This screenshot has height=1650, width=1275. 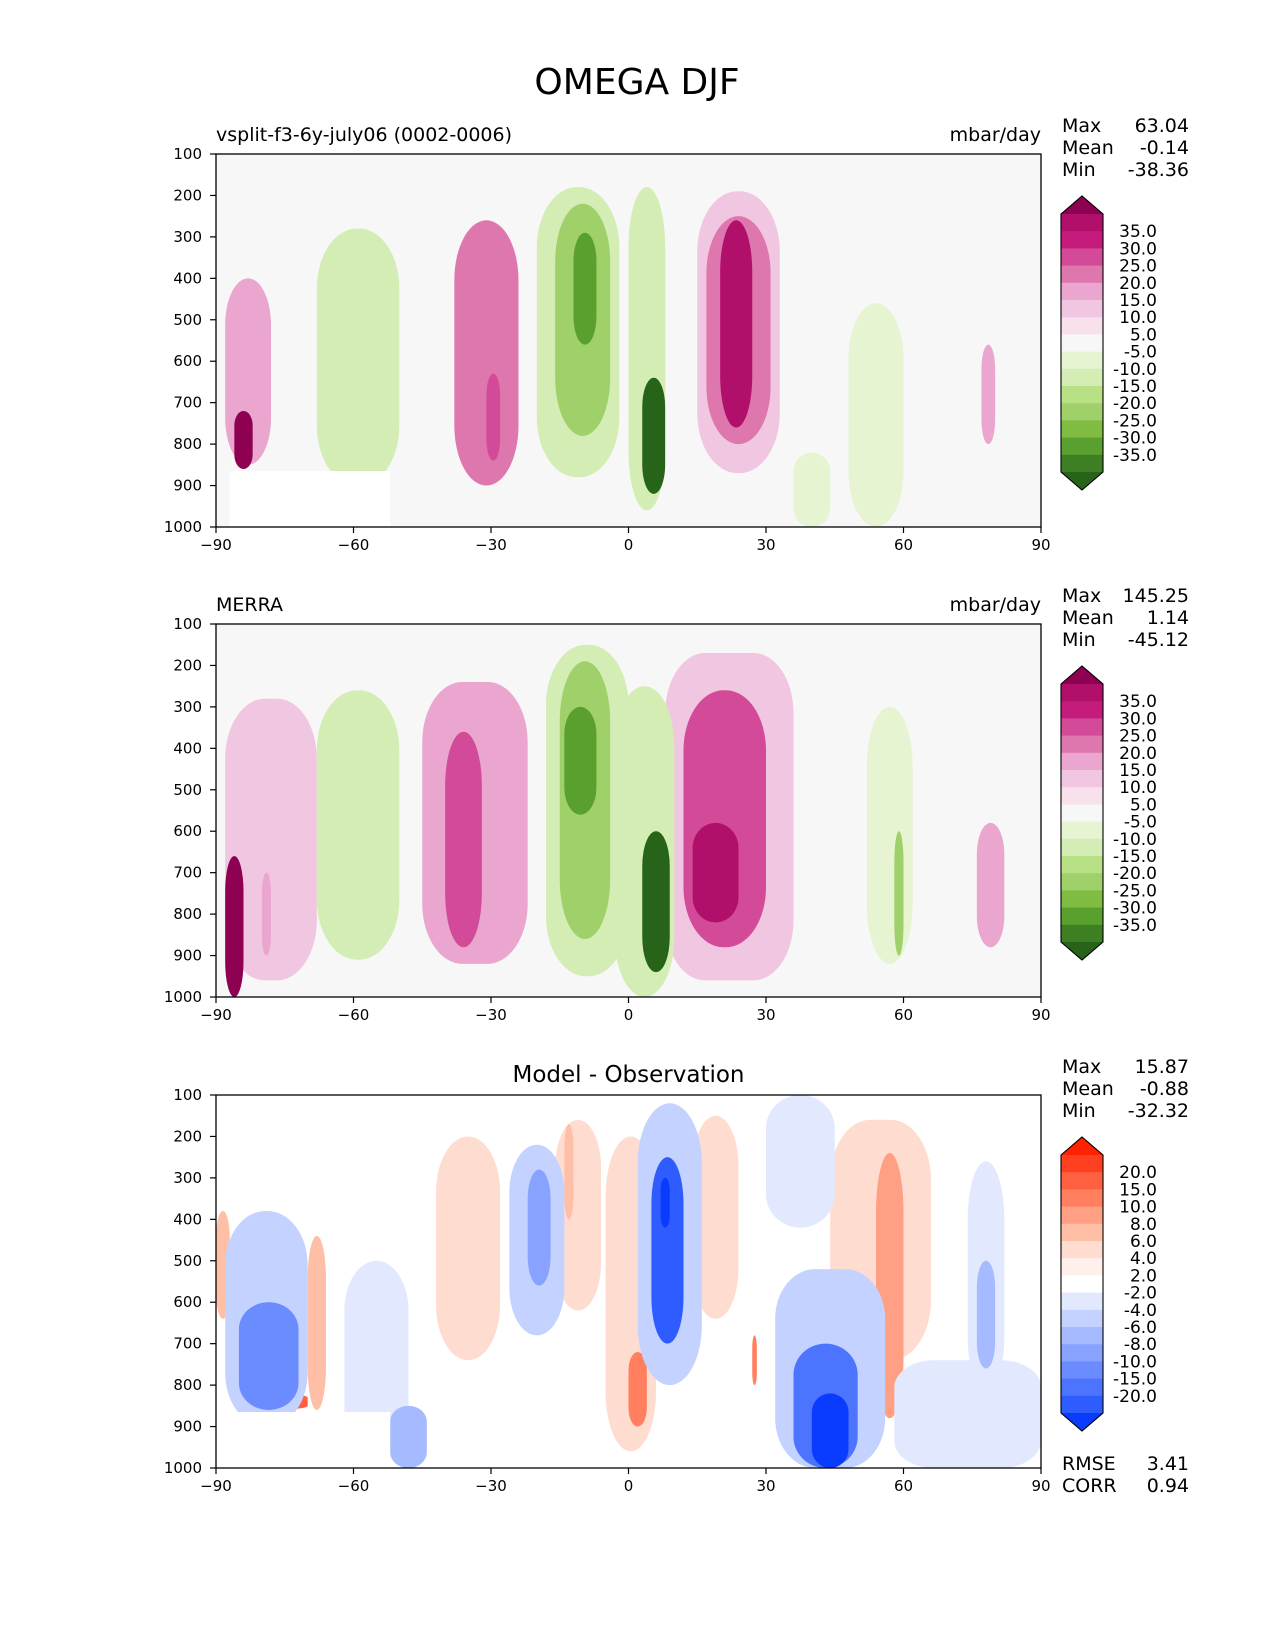 What do you see at coordinates (187, 790) in the screenshot?
I see `y-tick-label: 500` at bounding box center [187, 790].